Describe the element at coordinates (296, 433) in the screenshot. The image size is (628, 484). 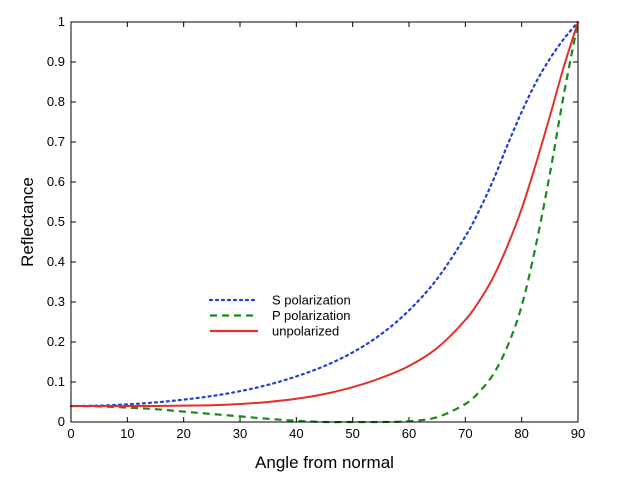
I see `x-tick-label: 40` at that location.